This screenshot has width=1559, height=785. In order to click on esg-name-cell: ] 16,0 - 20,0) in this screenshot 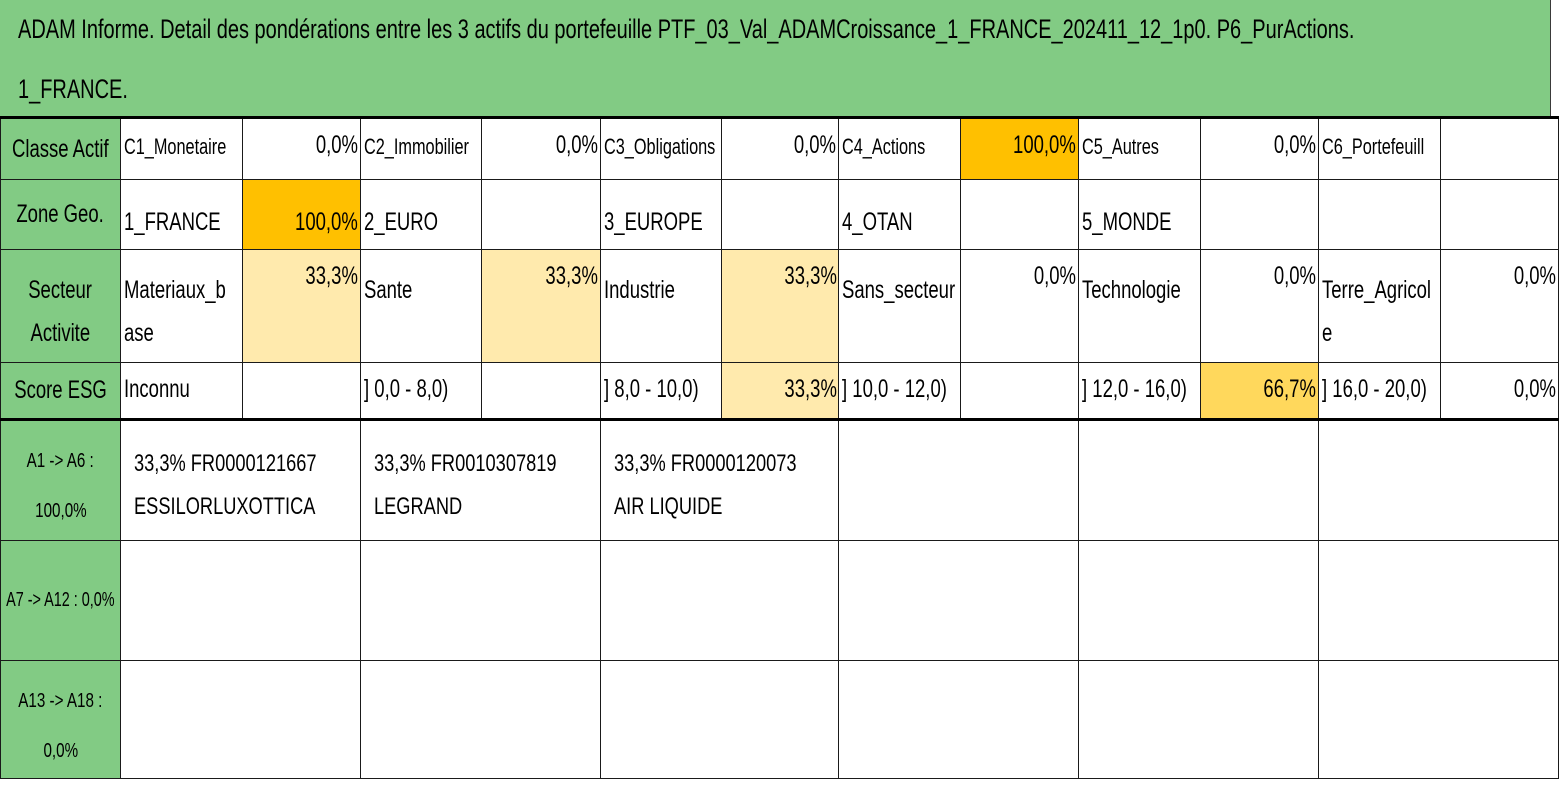, I will do `click(1379, 391)`.